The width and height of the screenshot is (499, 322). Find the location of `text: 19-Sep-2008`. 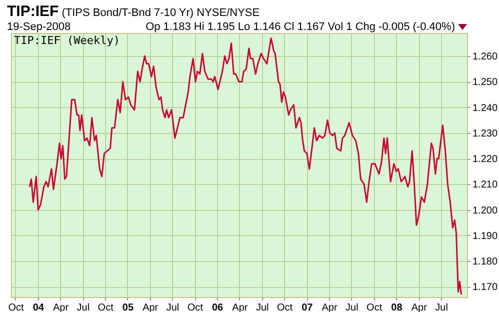

text: 19-Sep-2008 is located at coordinates (39, 27).